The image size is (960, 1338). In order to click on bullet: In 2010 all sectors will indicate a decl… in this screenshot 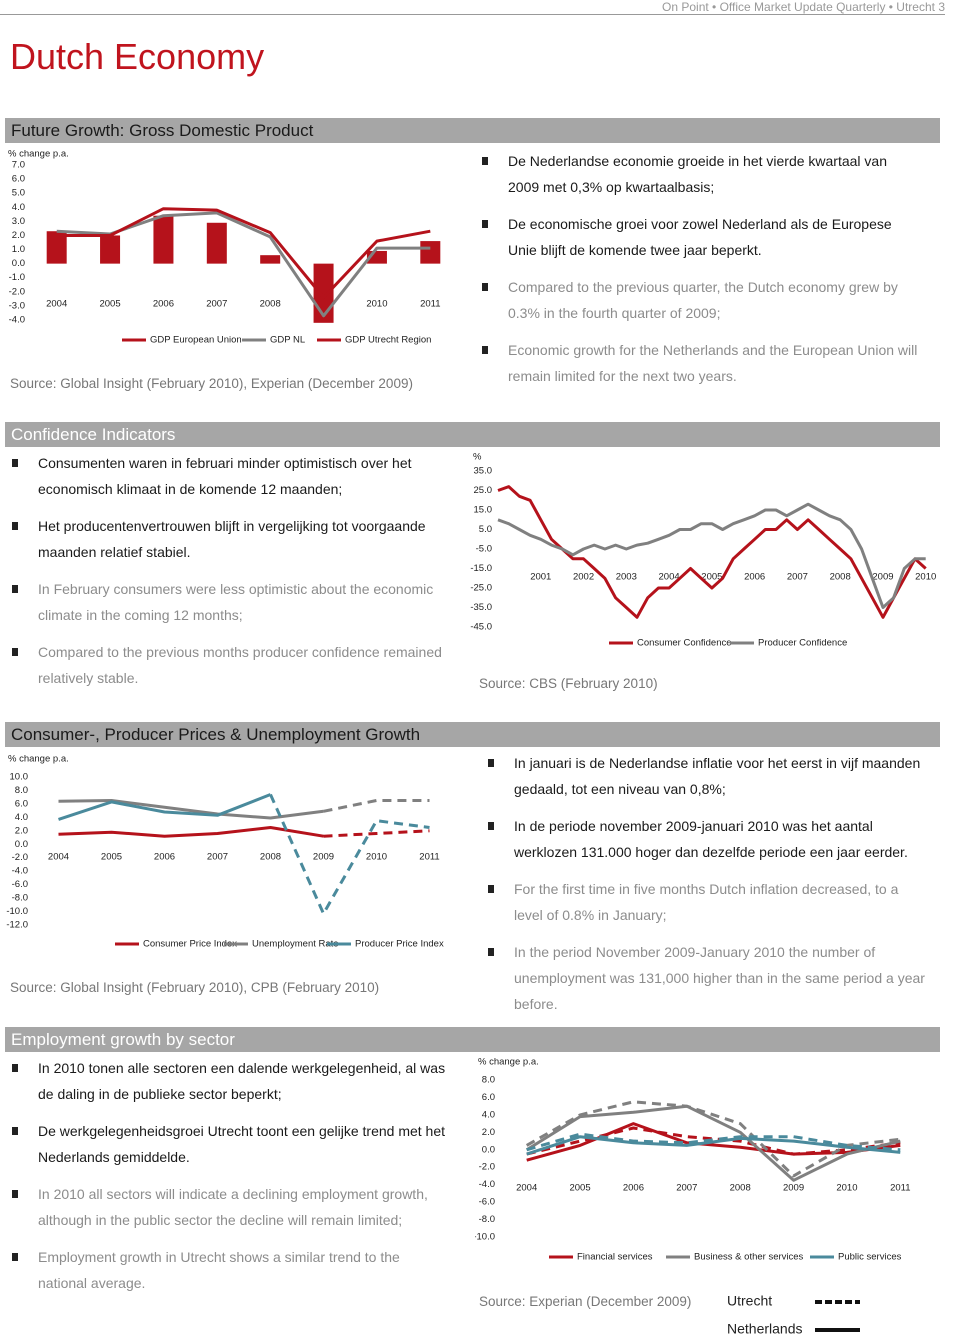, I will do `click(230, 1207)`.